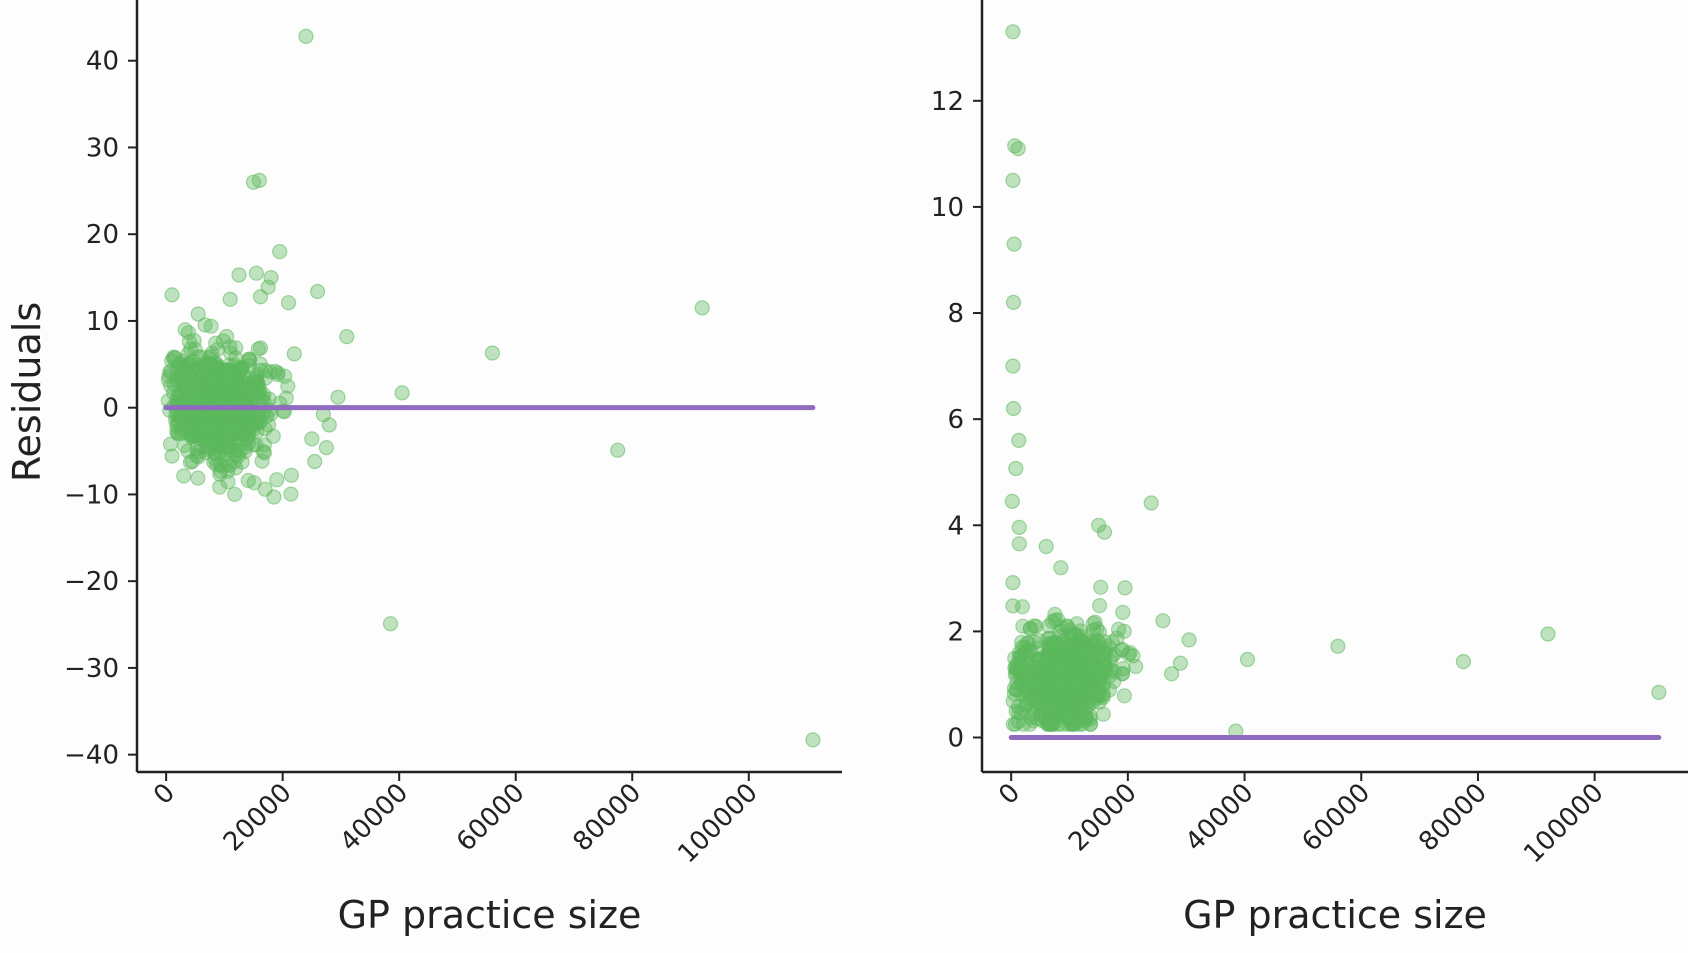  What do you see at coordinates (1335, 915) in the screenshot?
I see `right-x-axis-title: GP practice size` at bounding box center [1335, 915].